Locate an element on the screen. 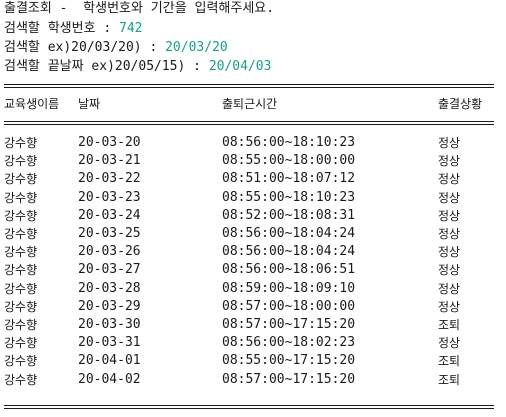  table-row: 강수향 20-03-21 08:55:00~18:00:00 정상 is located at coordinates (253, 161).